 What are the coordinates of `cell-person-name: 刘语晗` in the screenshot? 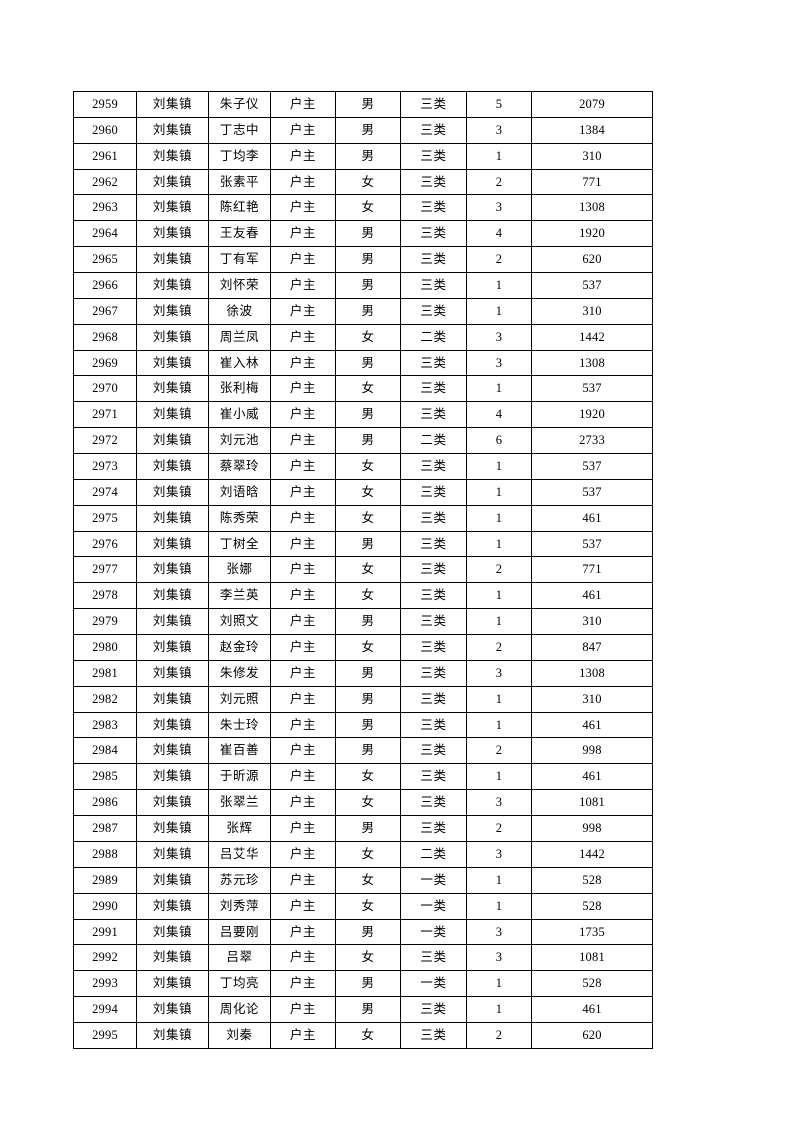 It's located at (239, 492).